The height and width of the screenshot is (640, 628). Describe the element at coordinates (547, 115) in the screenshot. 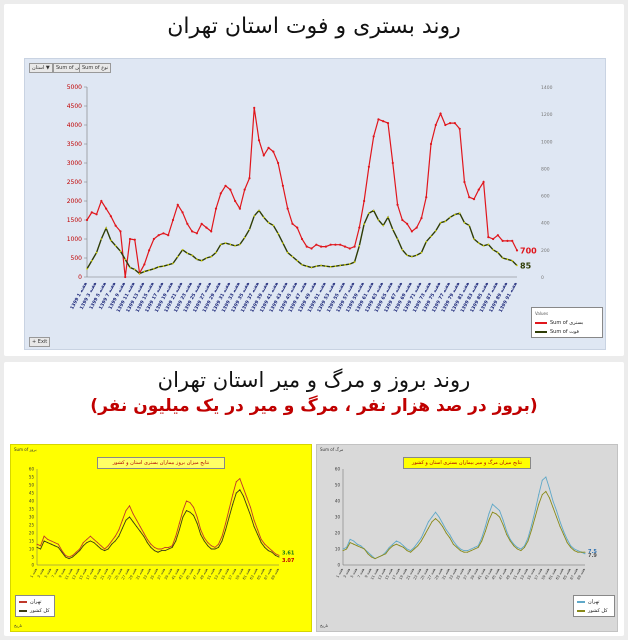

I see `y2-tick-label: 1200` at that location.